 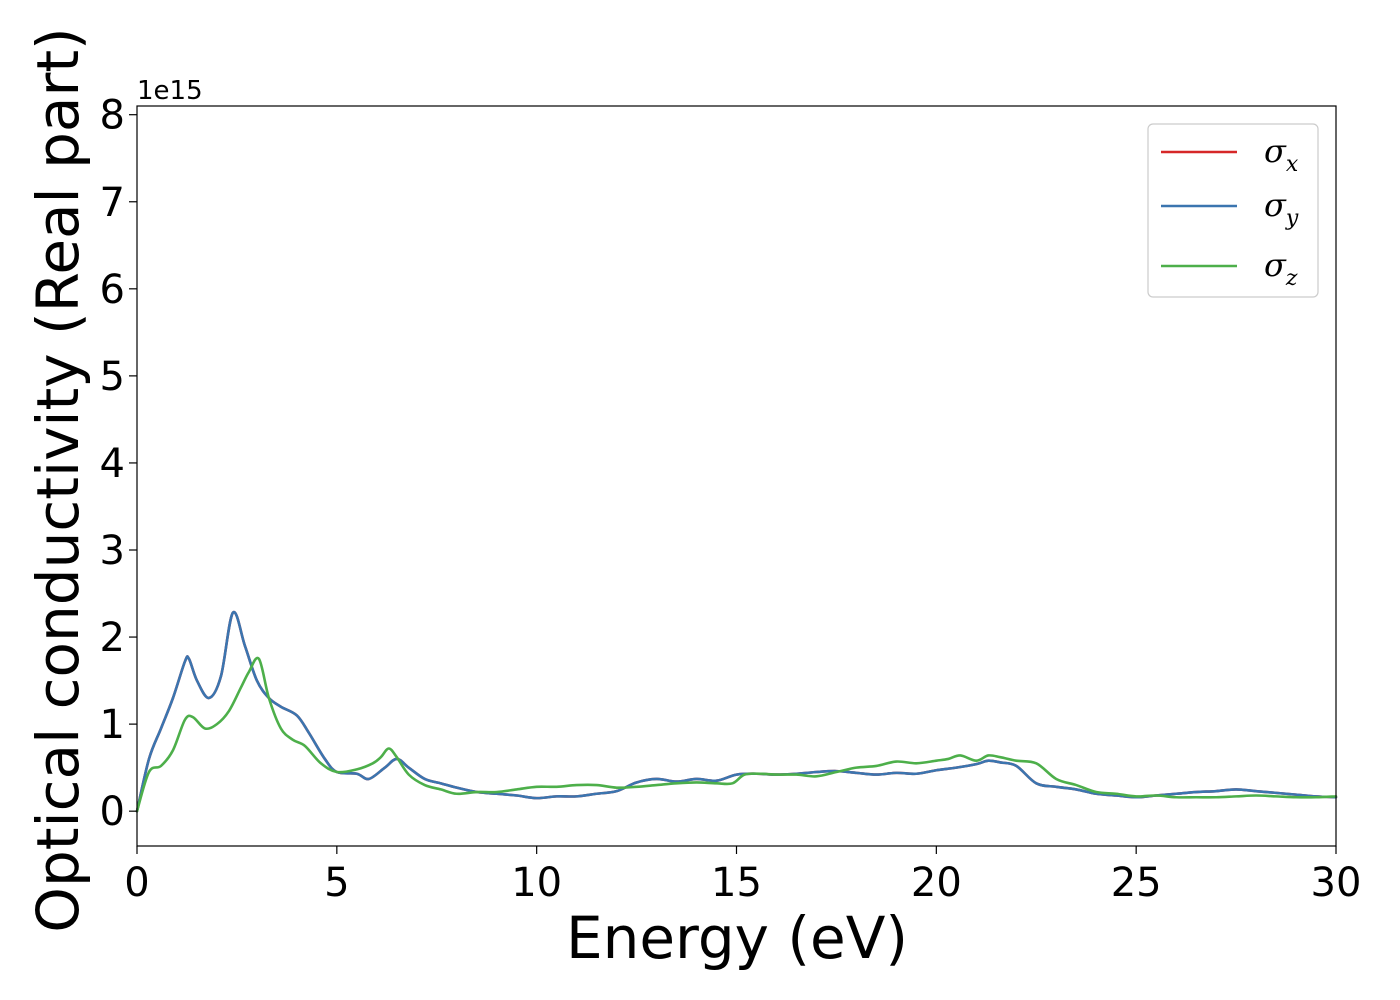 I want to click on x-axis-title: Energy (eV), so click(x=737, y=938).